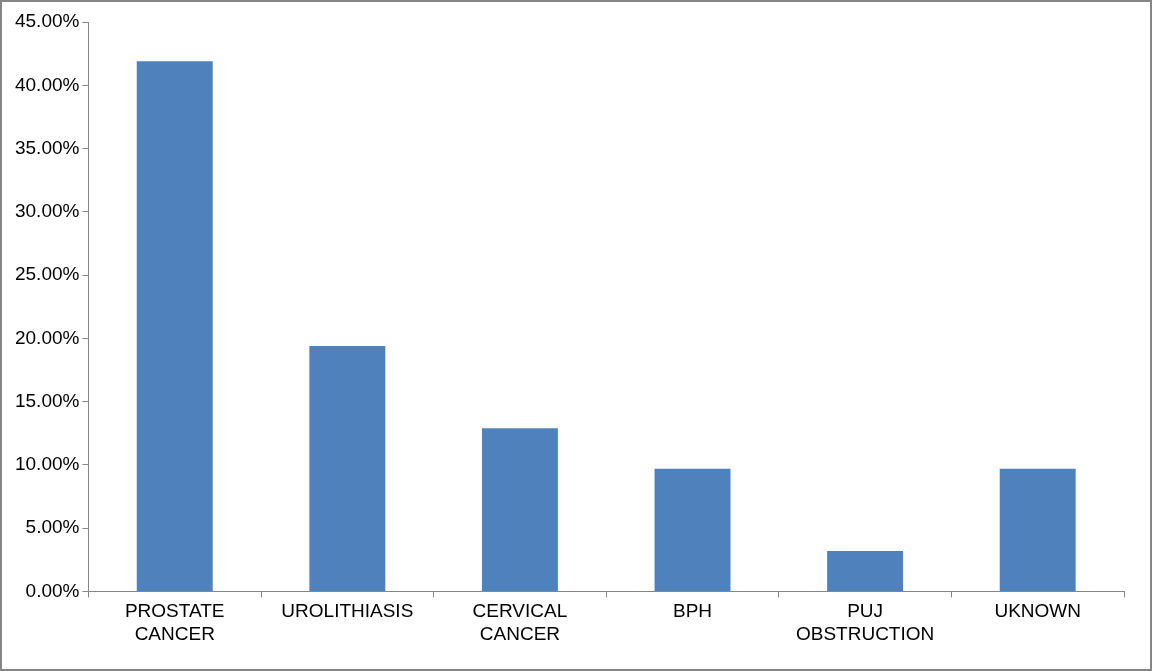 Image resolution: width=1152 pixels, height=671 pixels. Describe the element at coordinates (692, 611) in the screenshot. I see `x-tick-label: BPH` at that location.